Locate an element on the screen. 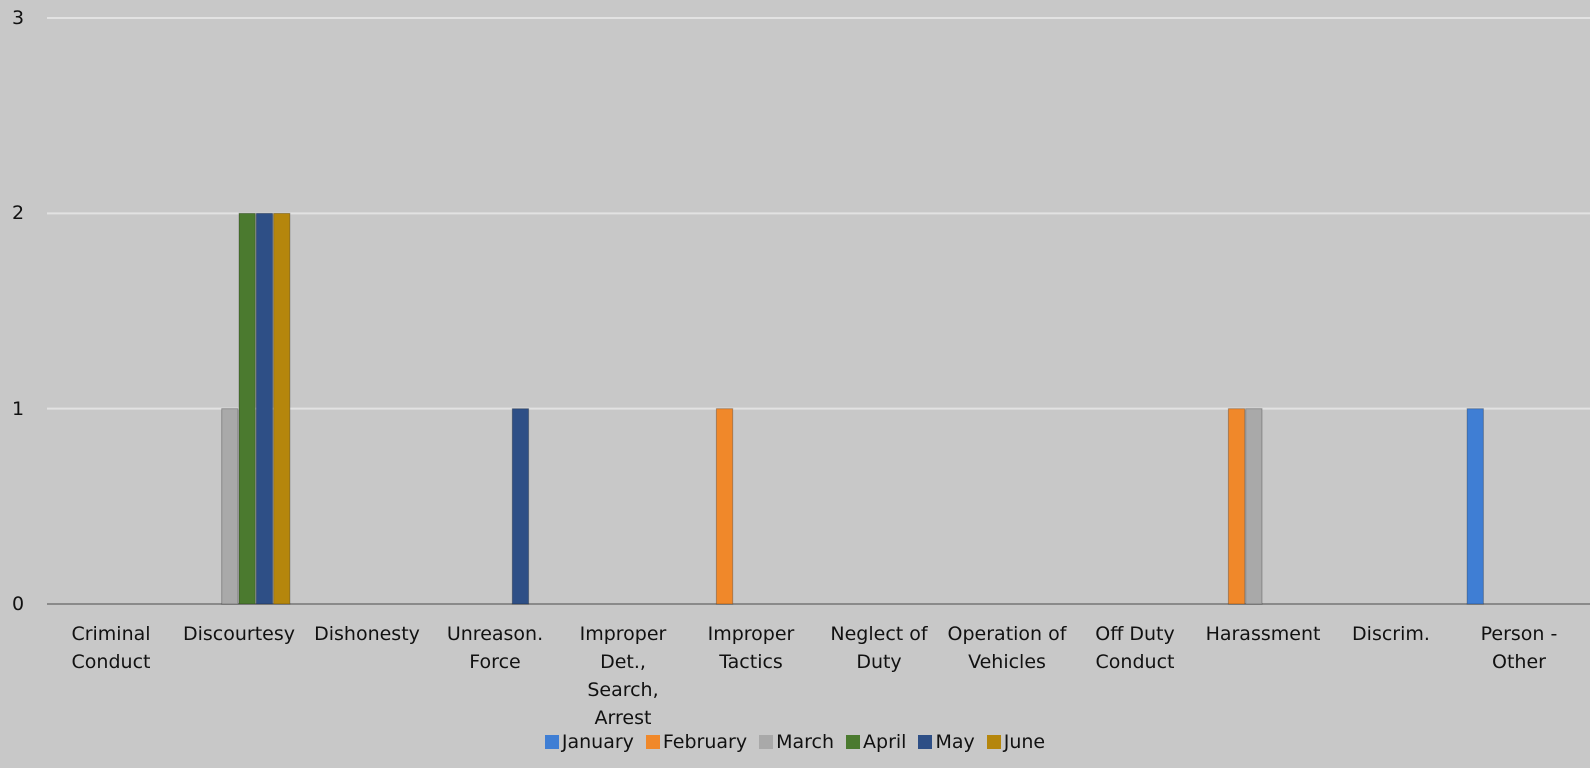 The height and width of the screenshot is (768, 1590). x-tick-label: Dishonesty is located at coordinates (367, 634).